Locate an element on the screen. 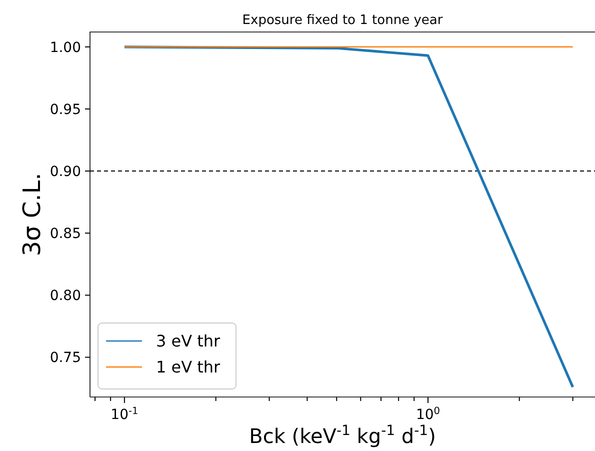 Image resolution: width=595 pixels, height=451 pixels. y-tick-label: 0.95 is located at coordinates (65, 110).